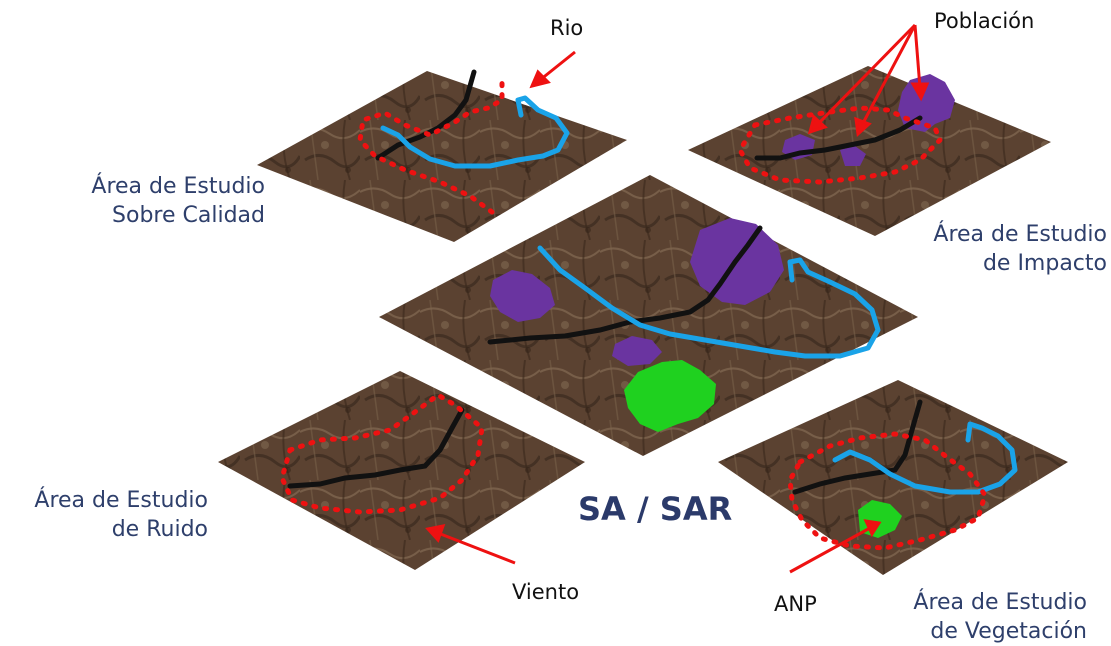 This screenshot has width=1111, height=646. I want to click on arrow-viento, so click(476, 548).